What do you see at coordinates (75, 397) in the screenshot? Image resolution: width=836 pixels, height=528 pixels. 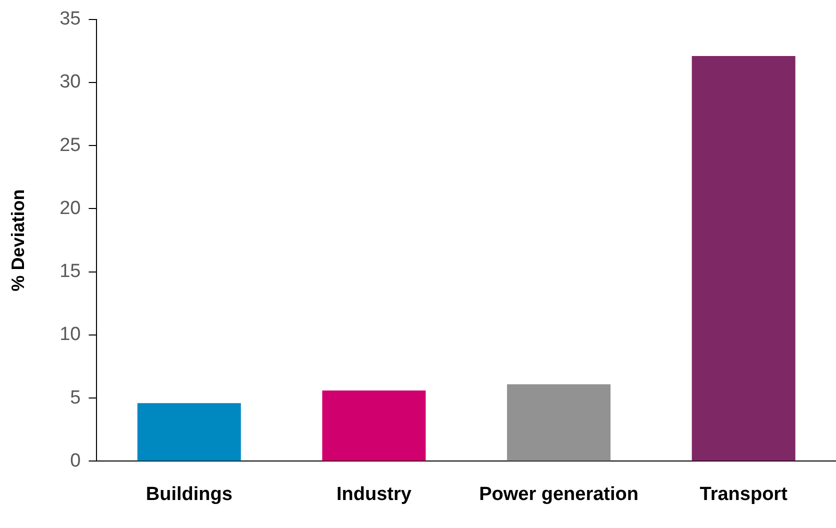 I see `y-tick-label: 5` at bounding box center [75, 397].